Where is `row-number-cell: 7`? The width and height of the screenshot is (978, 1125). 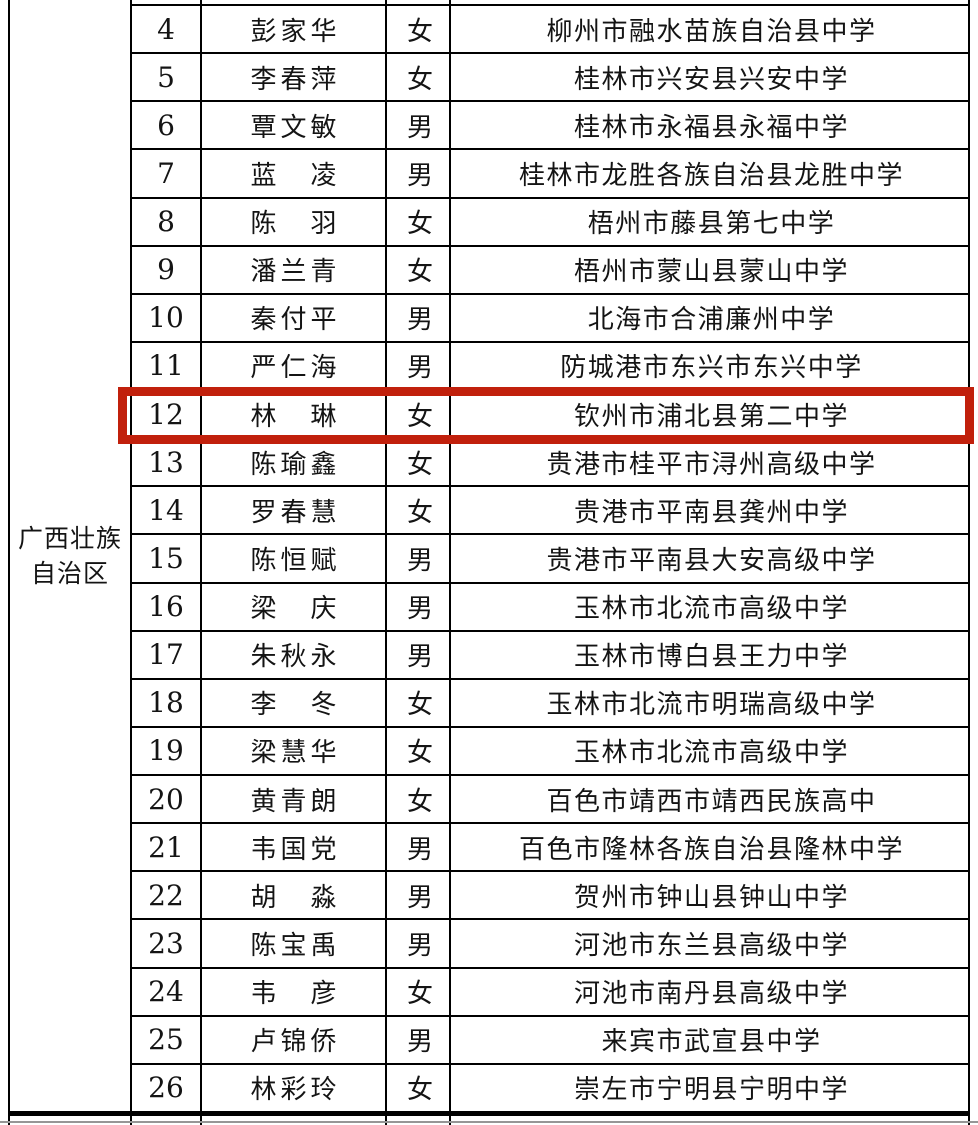
row-number-cell: 7 is located at coordinates (167, 173).